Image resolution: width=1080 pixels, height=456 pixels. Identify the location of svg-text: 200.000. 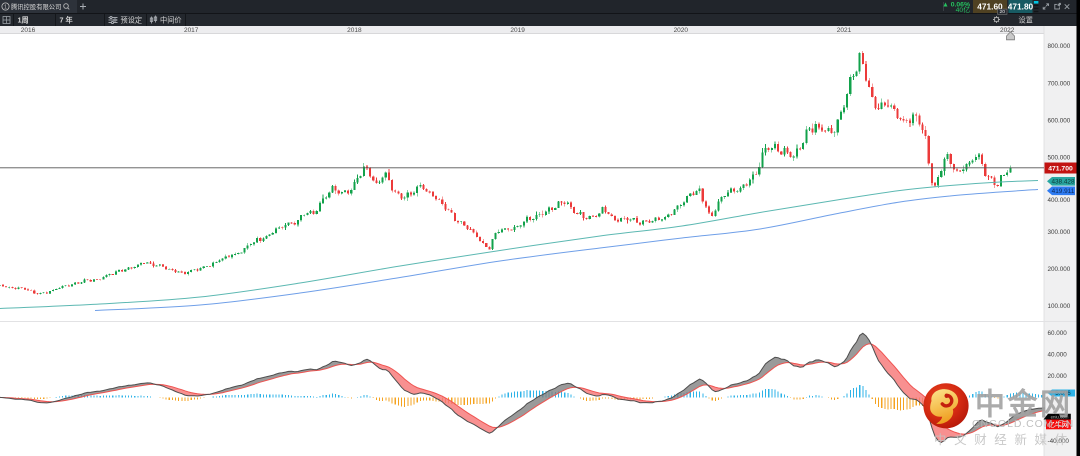
(1059, 269).